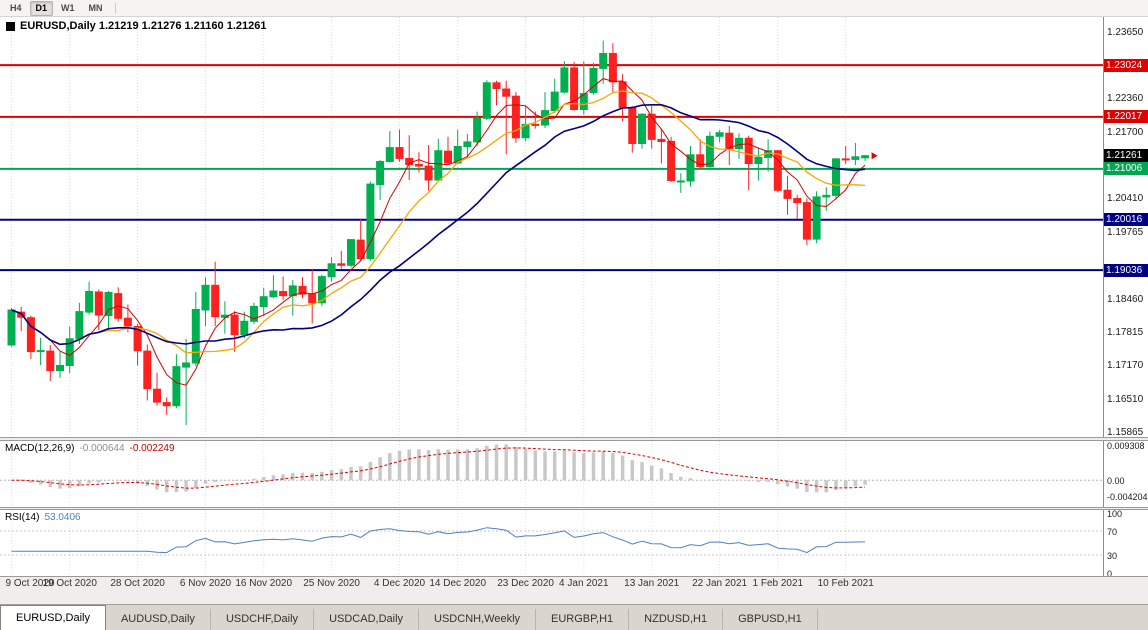 This screenshot has width=1148, height=630. Describe the element at coordinates (1125, 133) in the screenshot. I see `price-axis-label: 1.21700` at that location.